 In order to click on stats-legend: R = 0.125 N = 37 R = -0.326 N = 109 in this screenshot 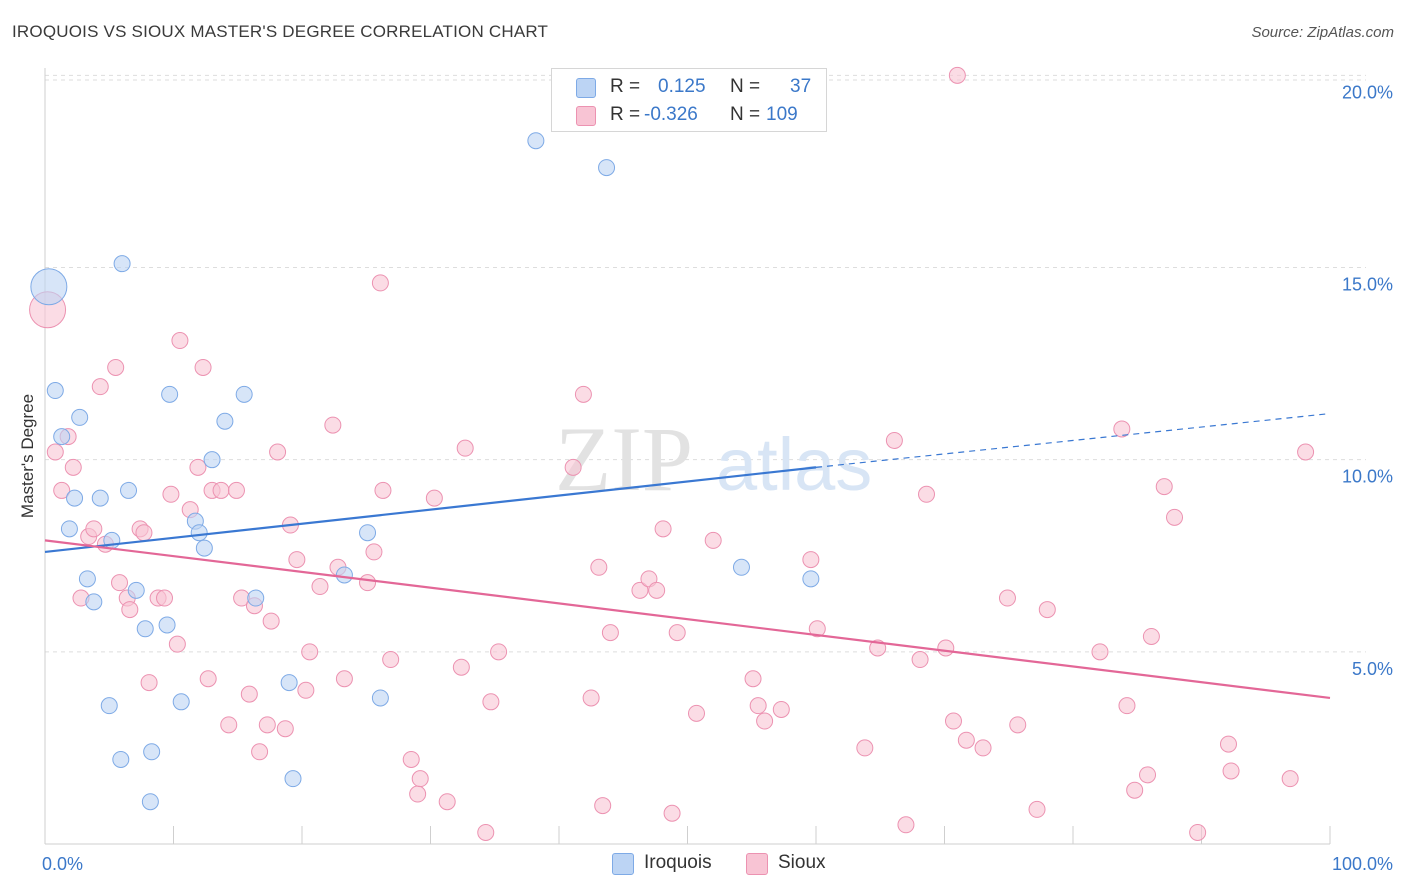, I will do `click(689, 100)`.